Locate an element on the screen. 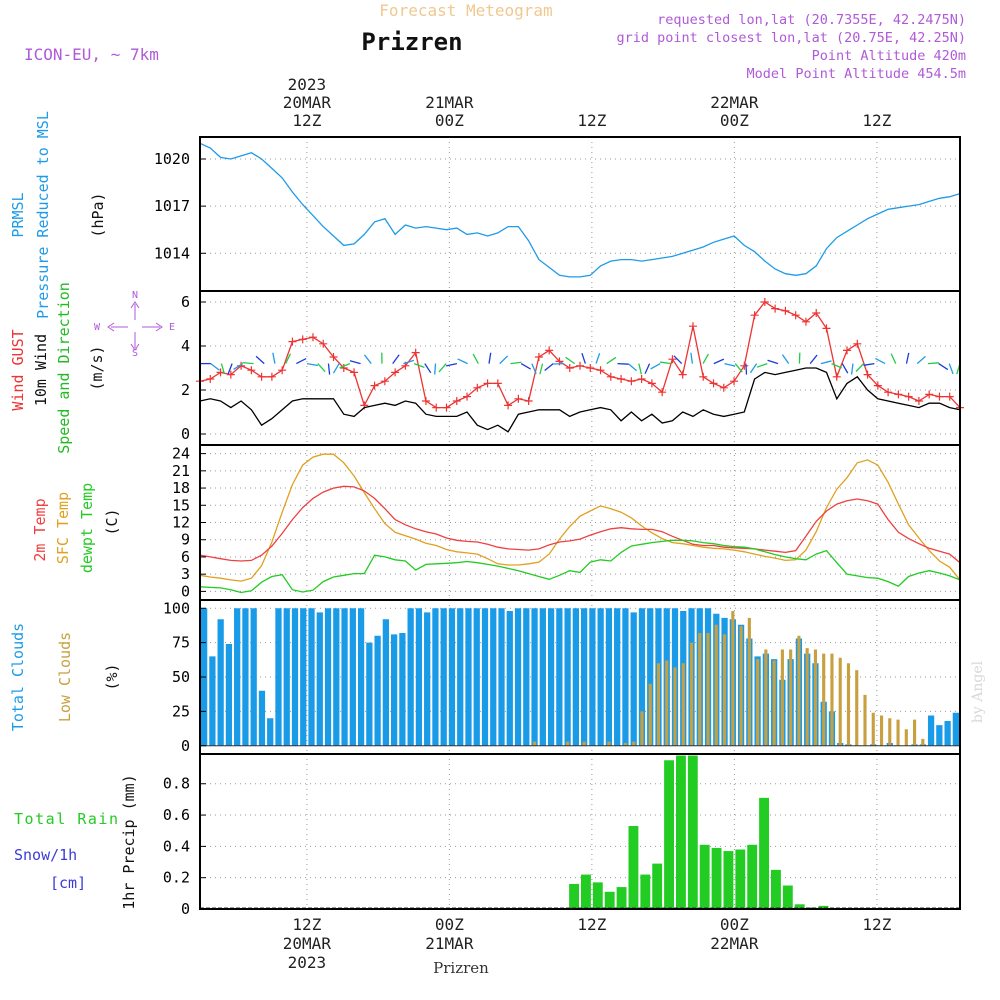  precip-labels: Total Rain Snow/1h [cm] 1hr Precip (mm) is located at coordinates (76, 841).